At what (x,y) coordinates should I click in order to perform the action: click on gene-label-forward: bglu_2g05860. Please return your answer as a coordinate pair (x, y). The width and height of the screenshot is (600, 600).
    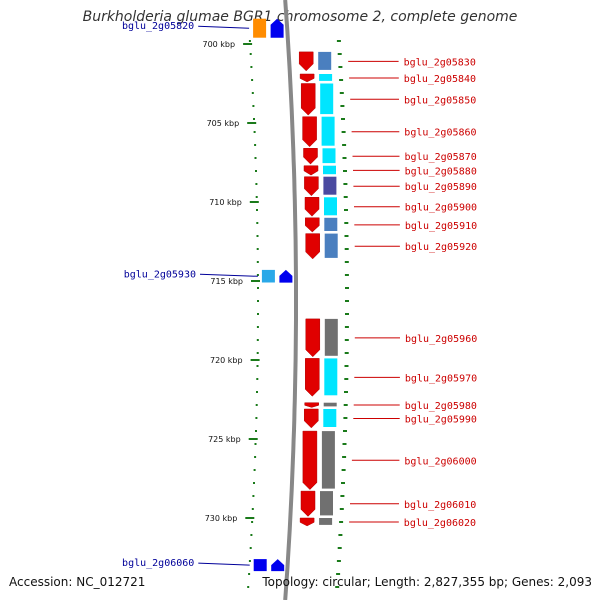
    Looking at the image, I should click on (440, 133).